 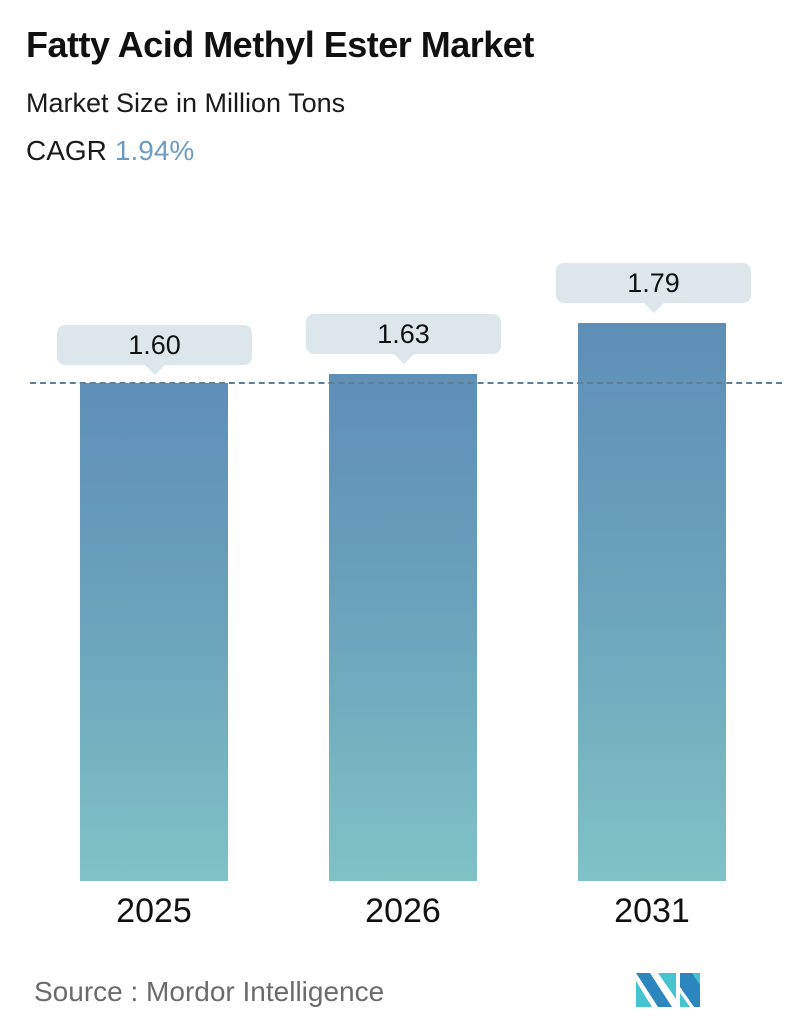 What do you see at coordinates (209, 991) in the screenshot?
I see `source-text: Source : Mordor Intelligence` at bounding box center [209, 991].